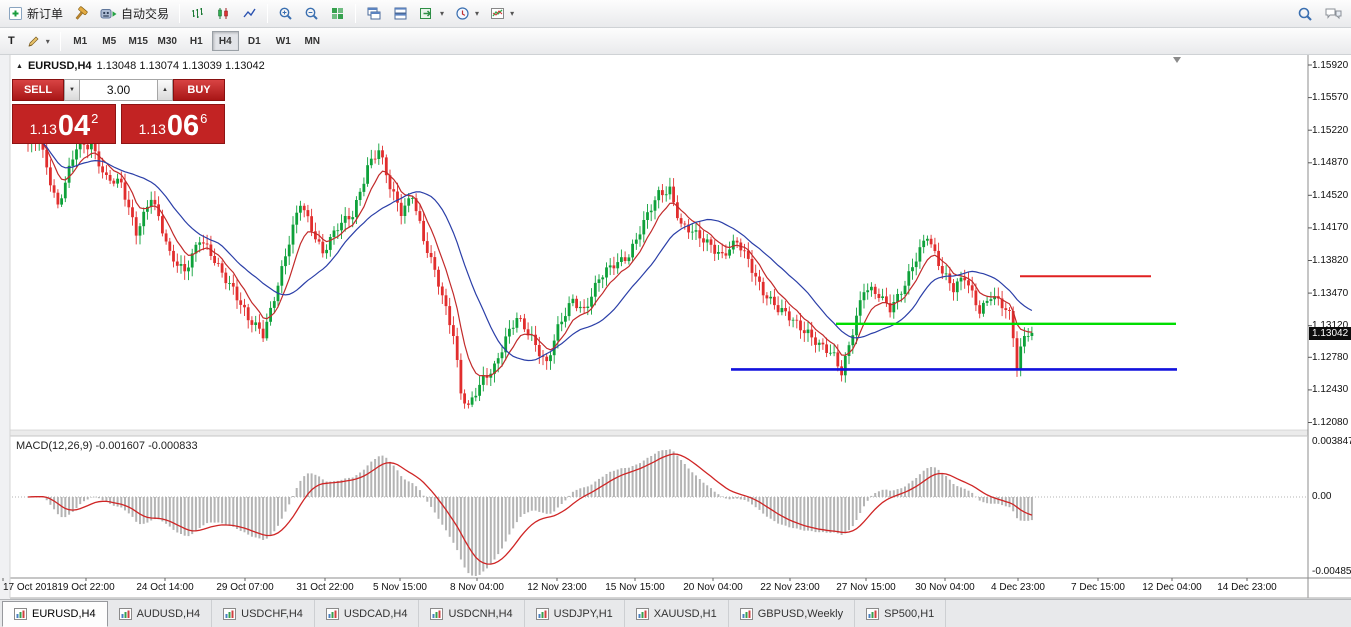 This screenshot has width=1351, height=627. What do you see at coordinates (583, 613) in the screenshot?
I see `chart-tab-label: USDJPY,H1` at bounding box center [583, 613].